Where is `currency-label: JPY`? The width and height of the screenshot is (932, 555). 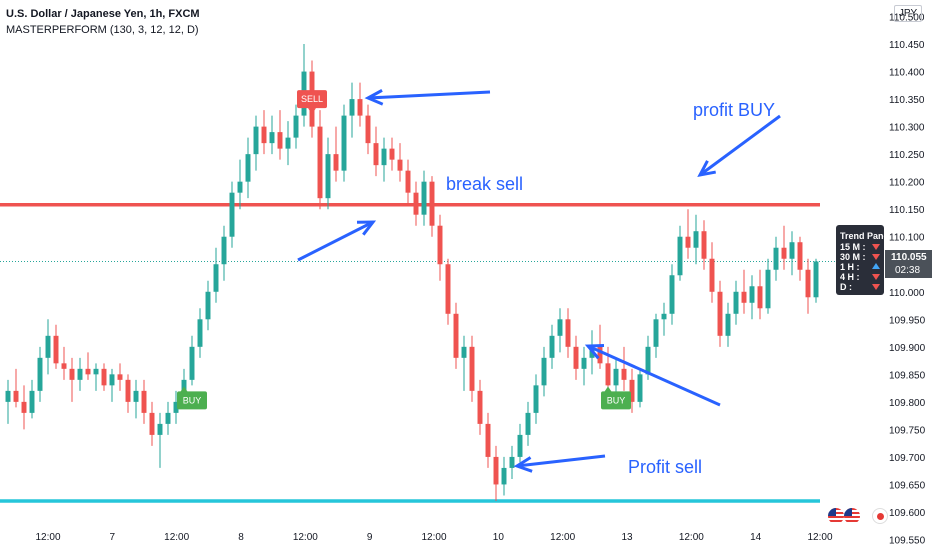
currency-label: JPY is located at coordinates (908, 13).